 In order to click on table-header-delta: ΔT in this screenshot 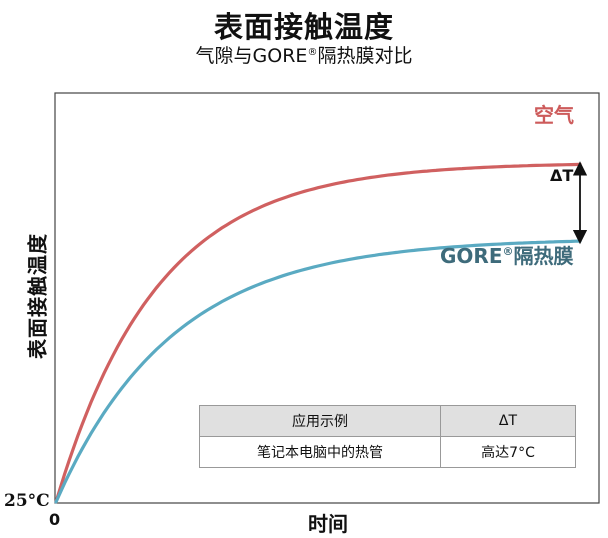, I will do `click(508, 421)`.